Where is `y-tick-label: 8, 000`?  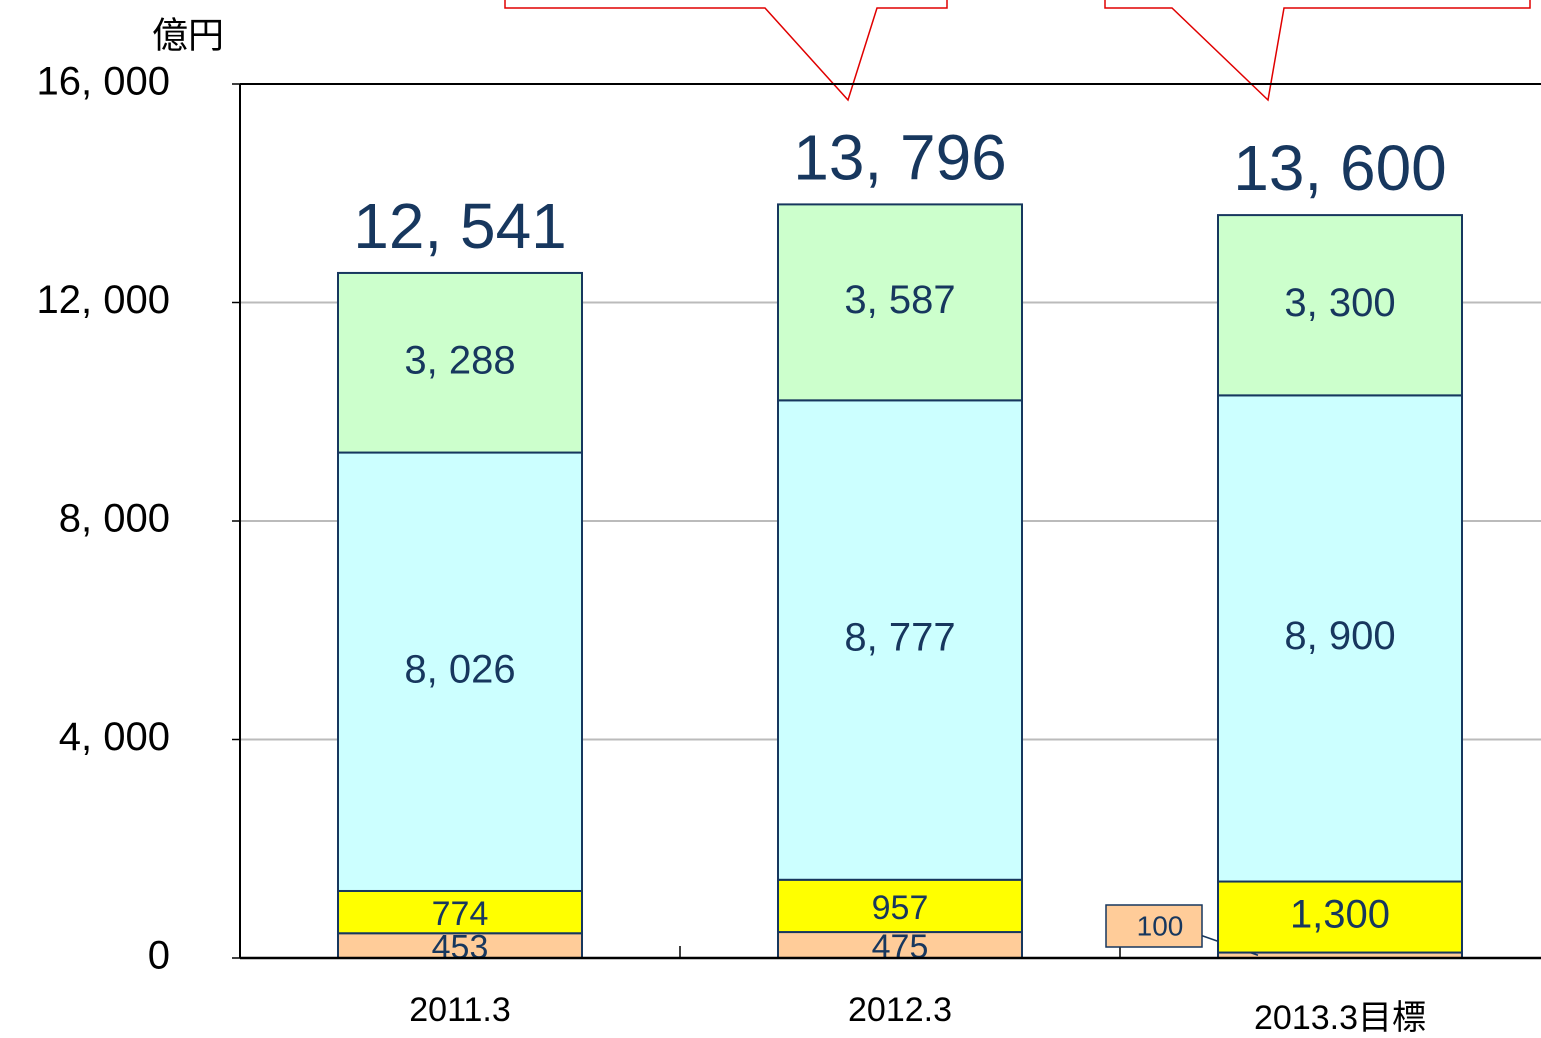 y-tick-label: 8, 000 is located at coordinates (114, 519).